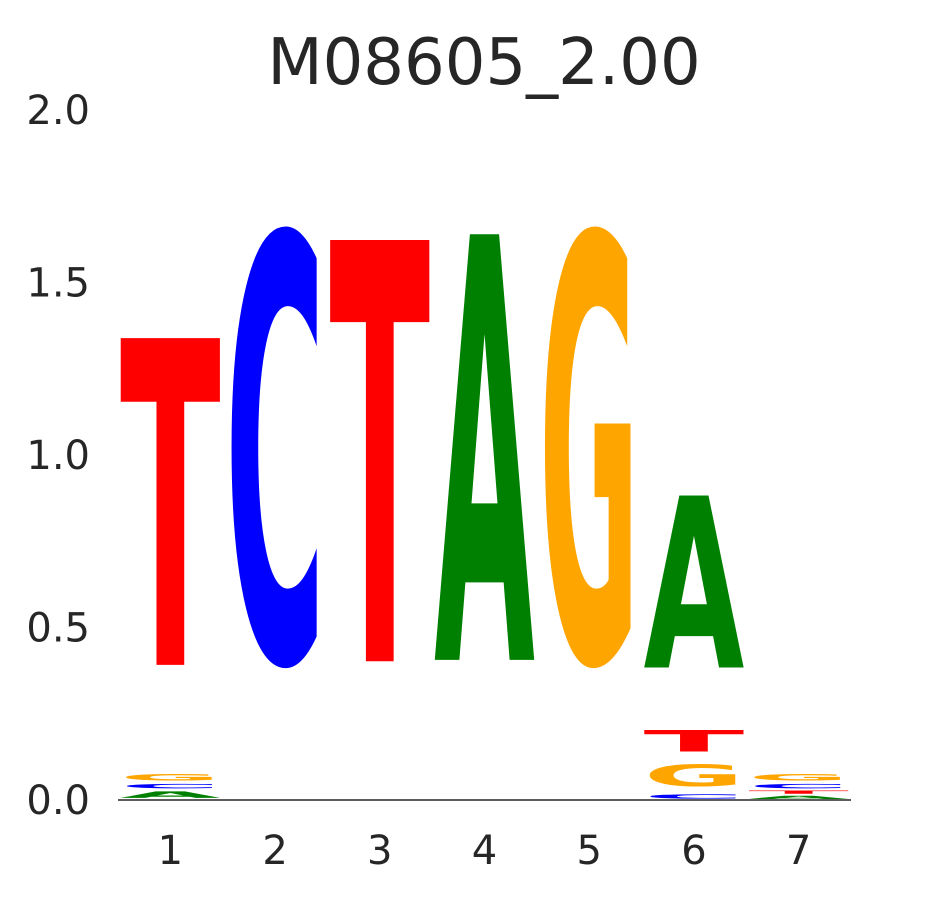  I want to click on x-tick-label: 2, so click(274, 851).